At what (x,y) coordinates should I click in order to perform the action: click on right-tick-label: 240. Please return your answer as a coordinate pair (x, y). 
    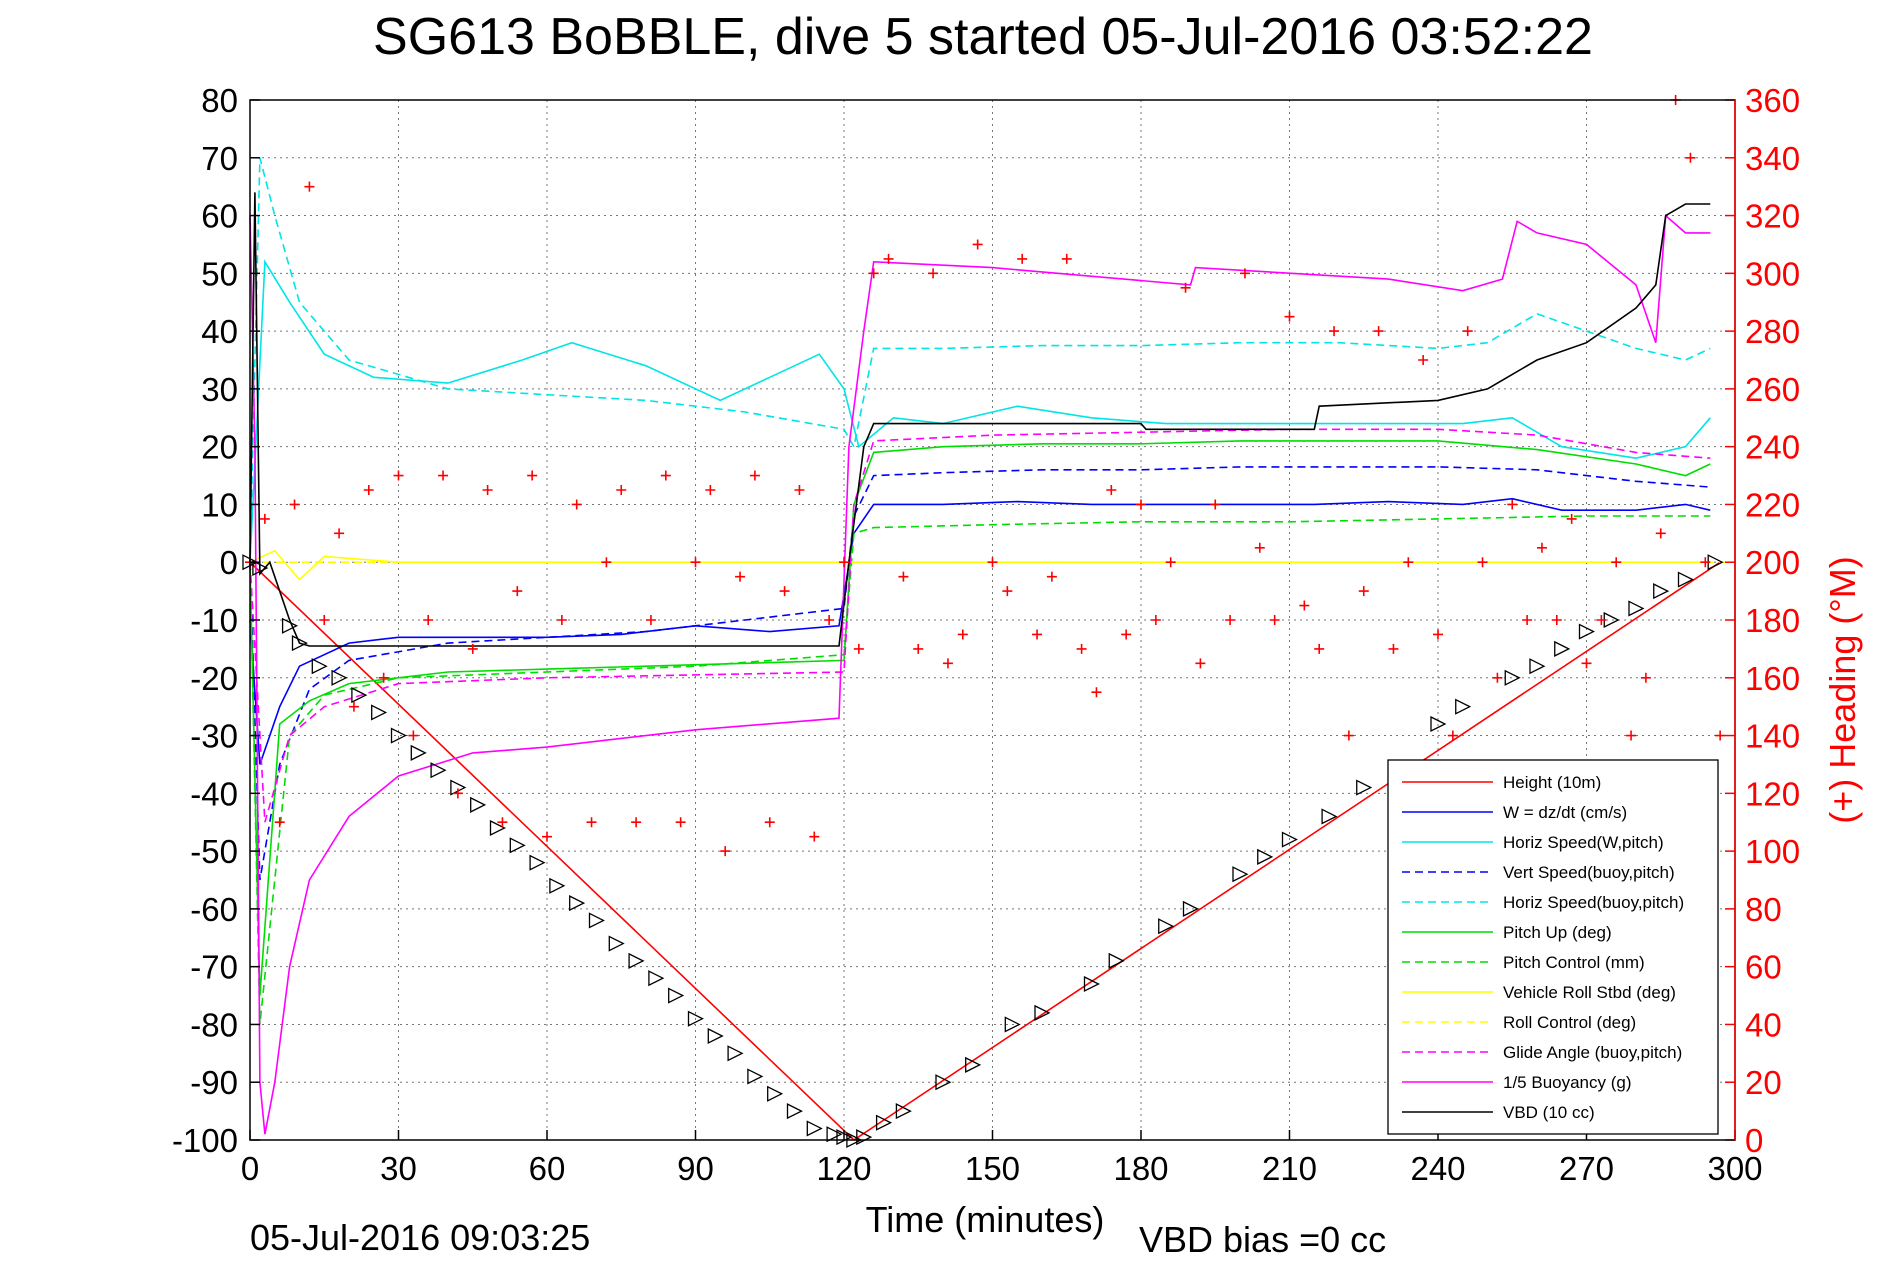
    Looking at the image, I should click on (1772, 447).